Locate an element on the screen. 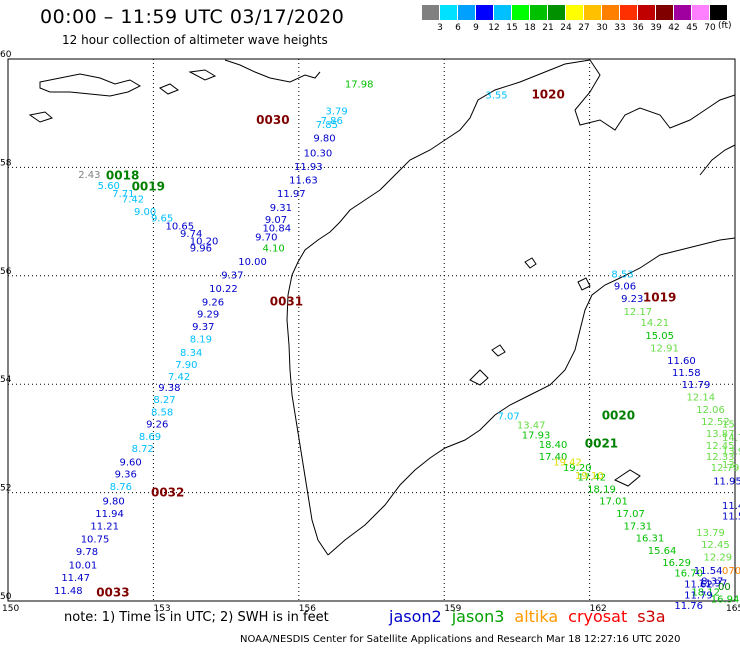 The height and width of the screenshot is (650, 740). wave-height-value: 9.65 is located at coordinates (162, 219).